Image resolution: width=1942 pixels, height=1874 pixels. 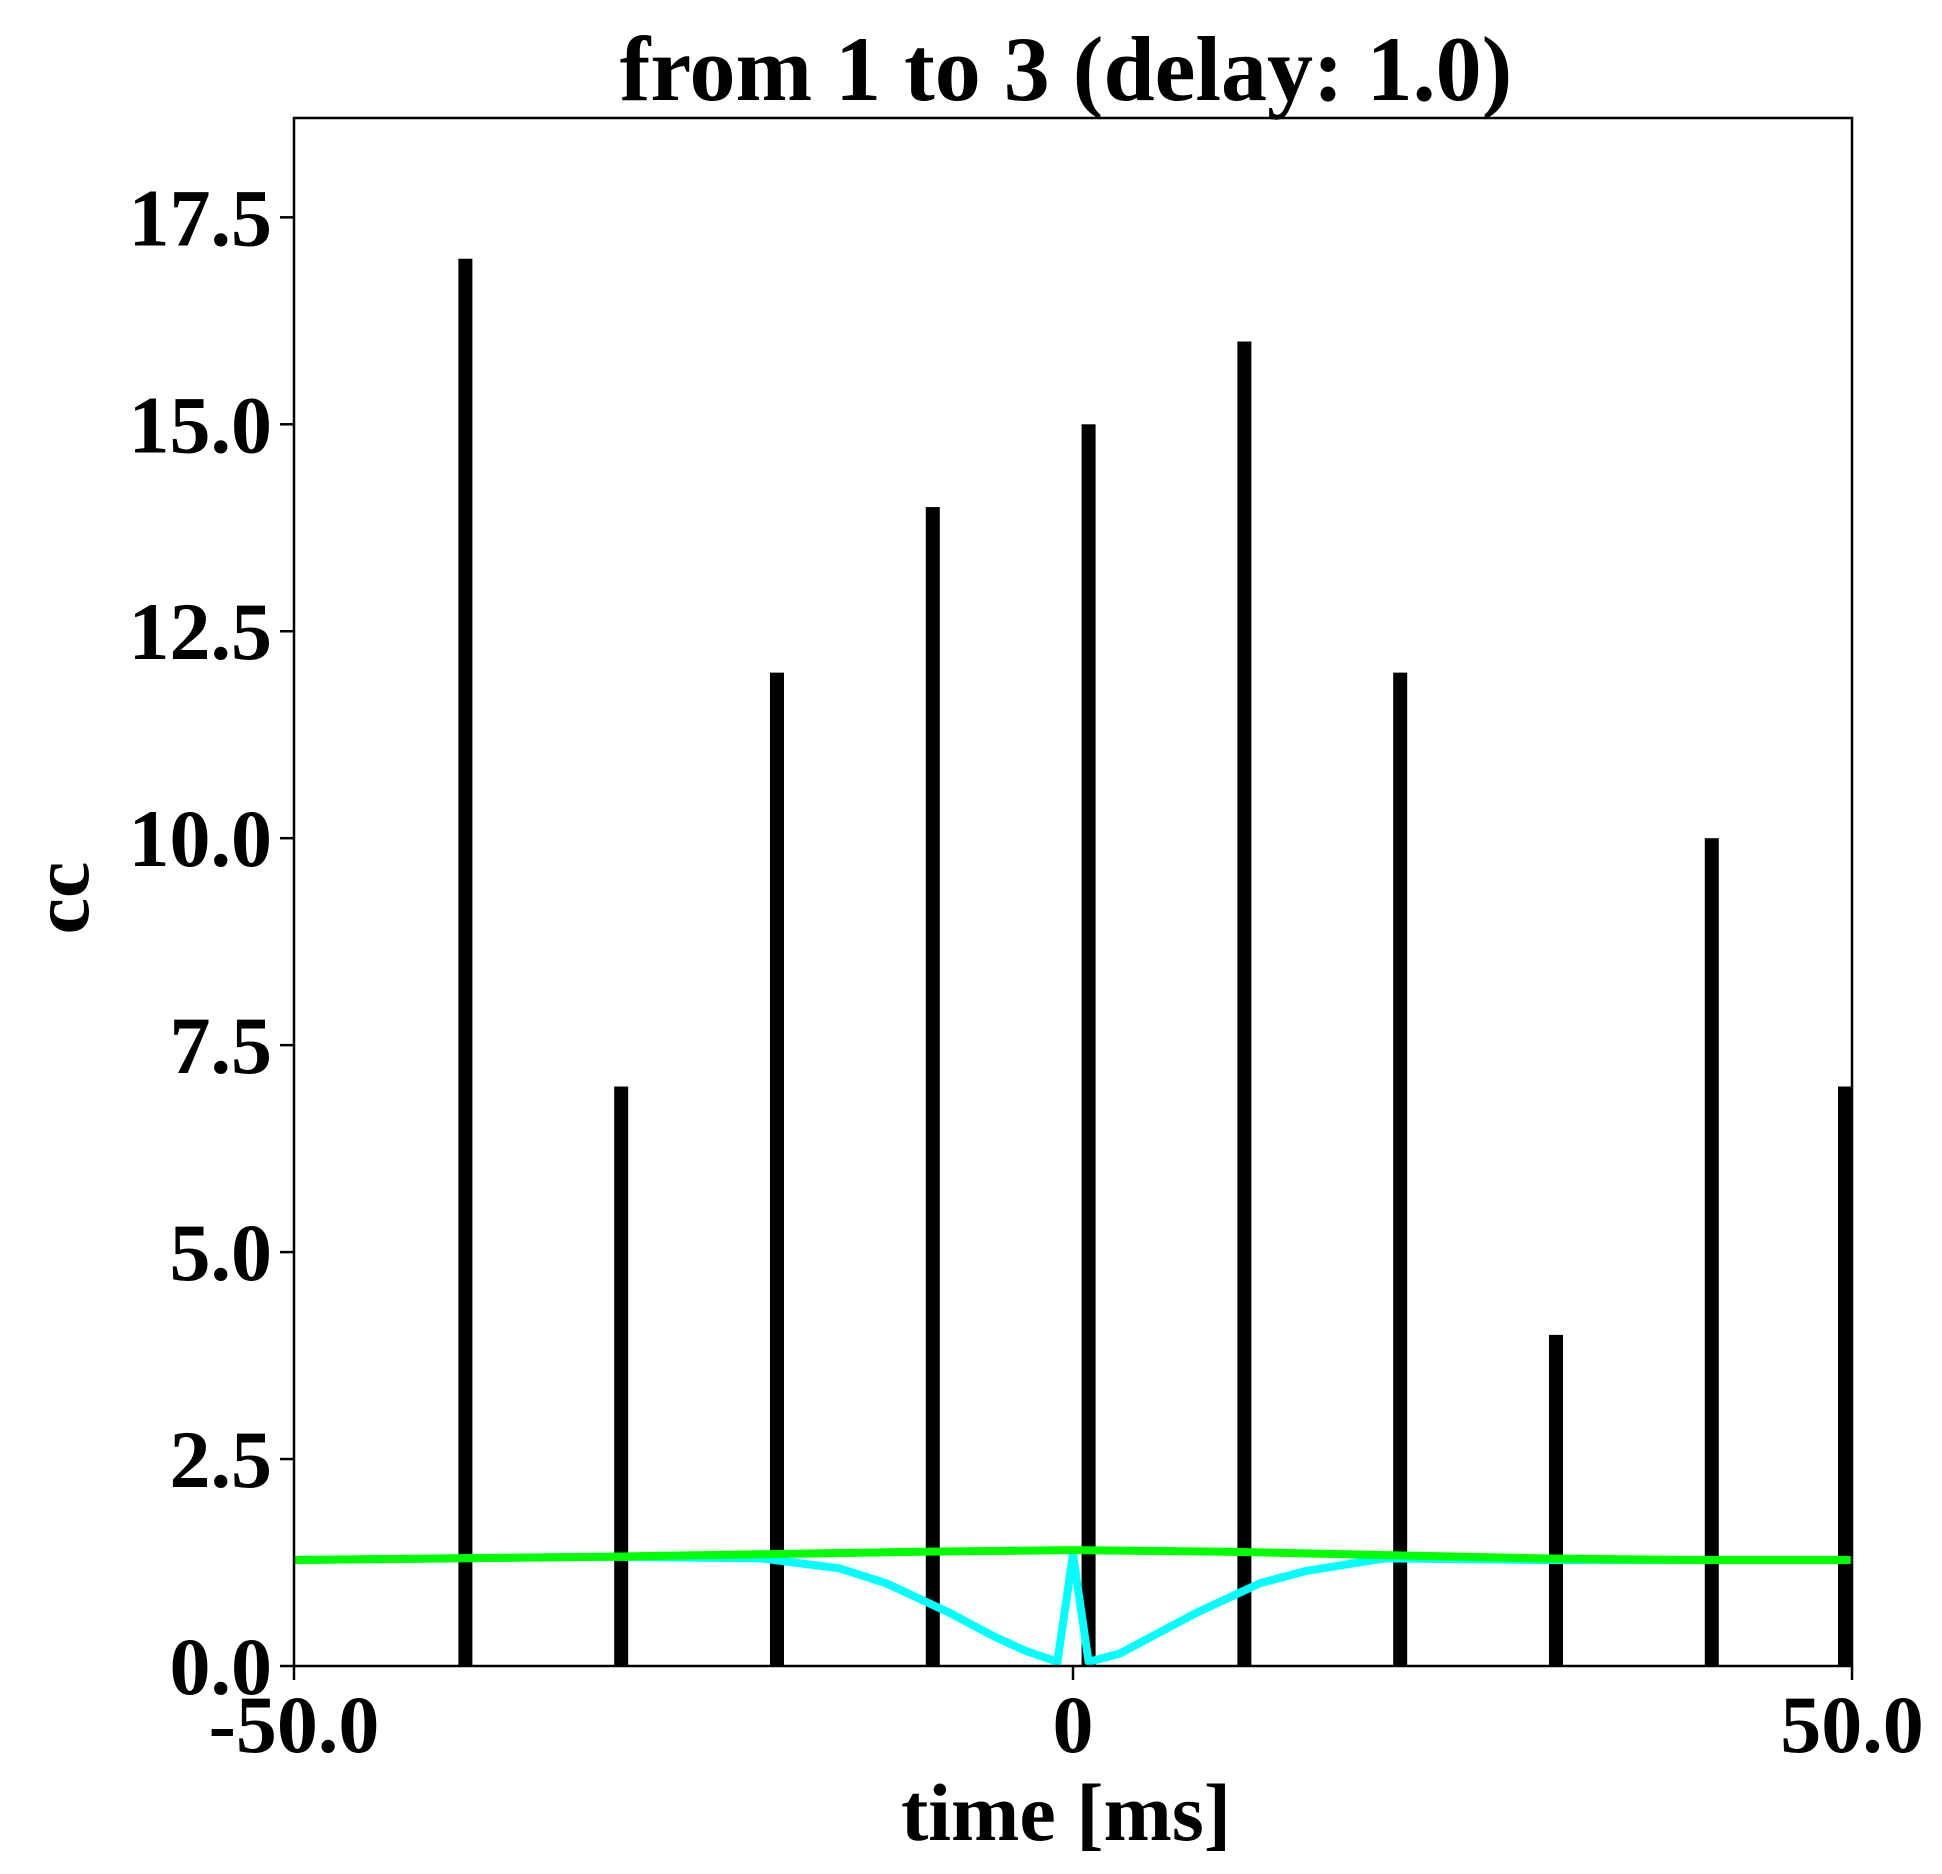 What do you see at coordinates (60, 898) in the screenshot?
I see `y-axis-label: cc` at bounding box center [60, 898].